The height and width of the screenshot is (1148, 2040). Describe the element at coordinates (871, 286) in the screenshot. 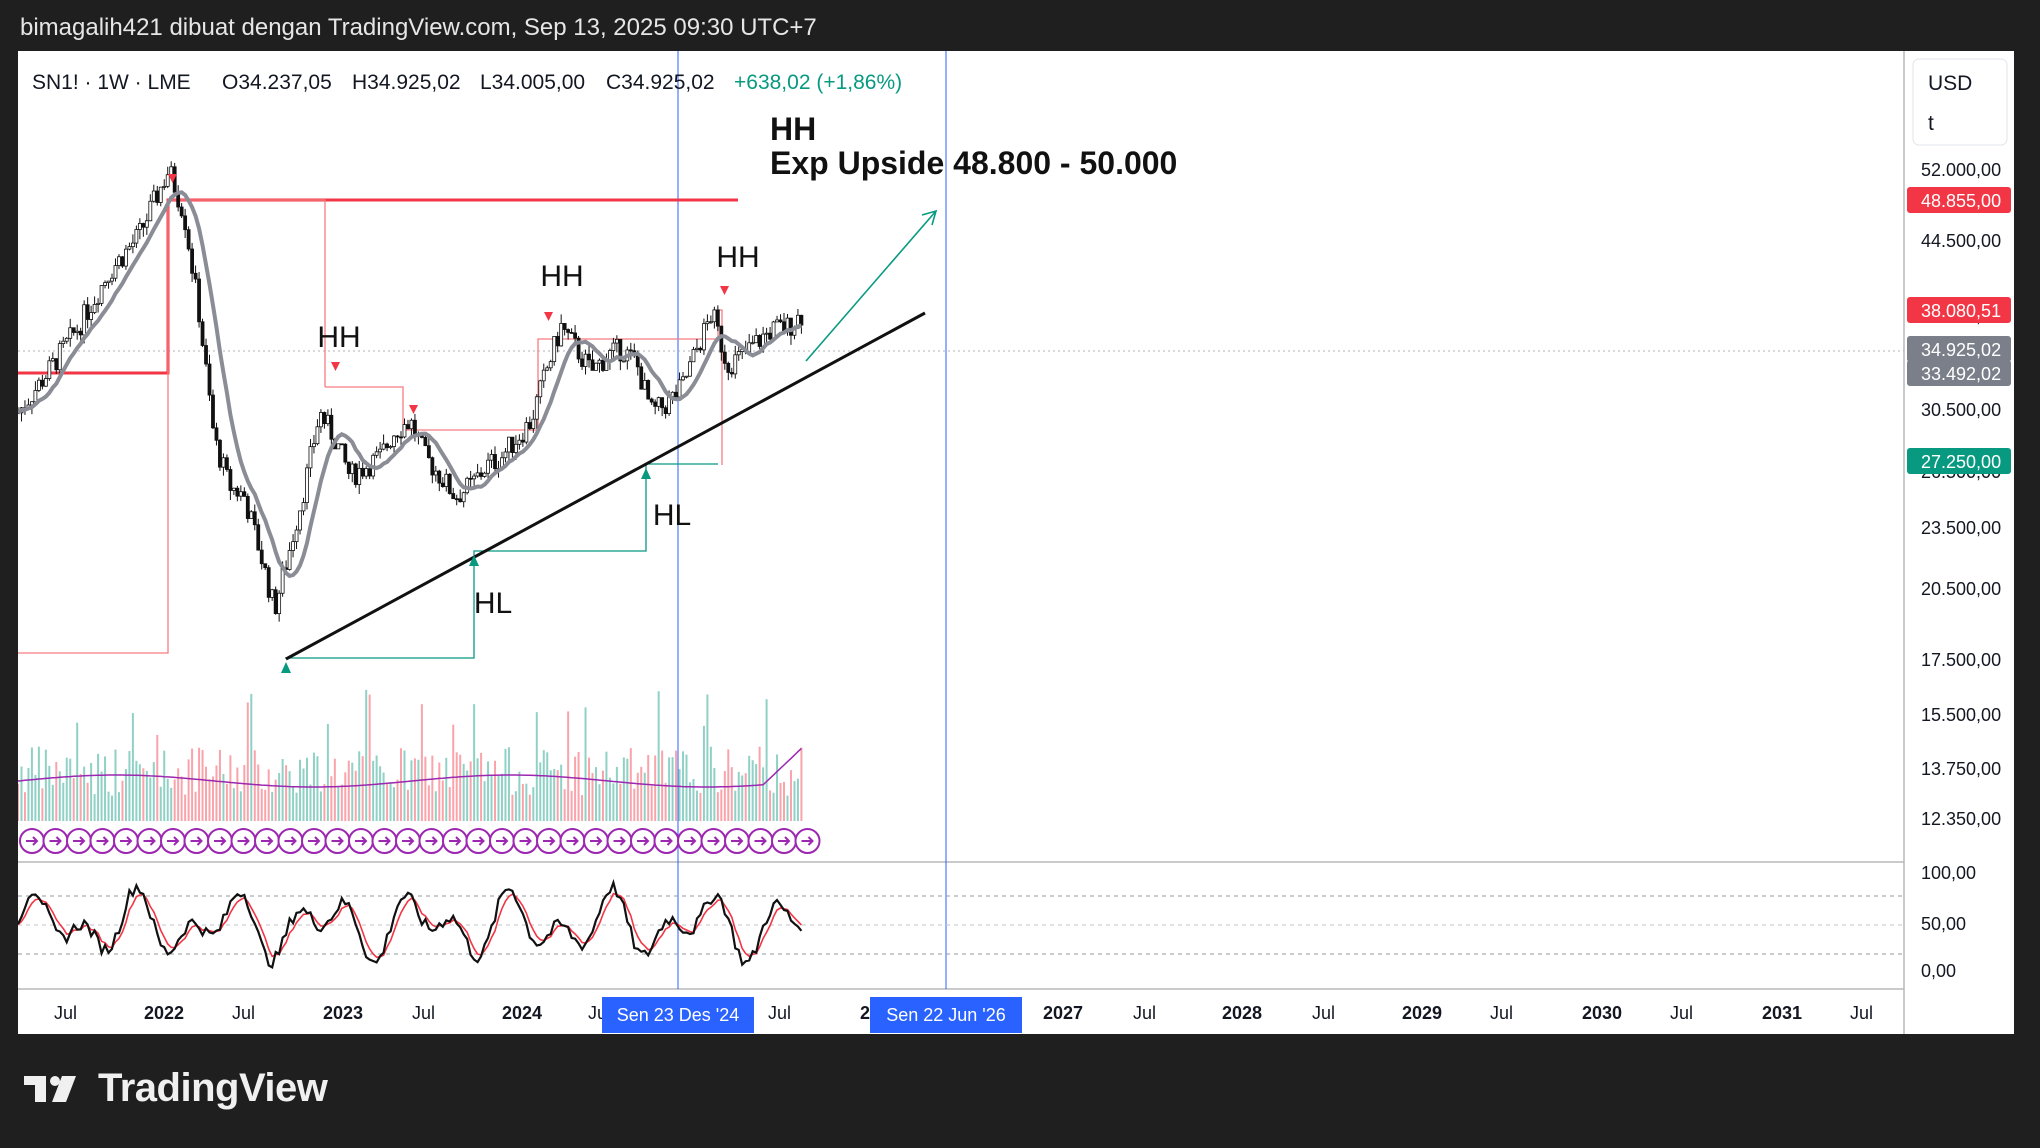

I see `projection-arrow` at that location.